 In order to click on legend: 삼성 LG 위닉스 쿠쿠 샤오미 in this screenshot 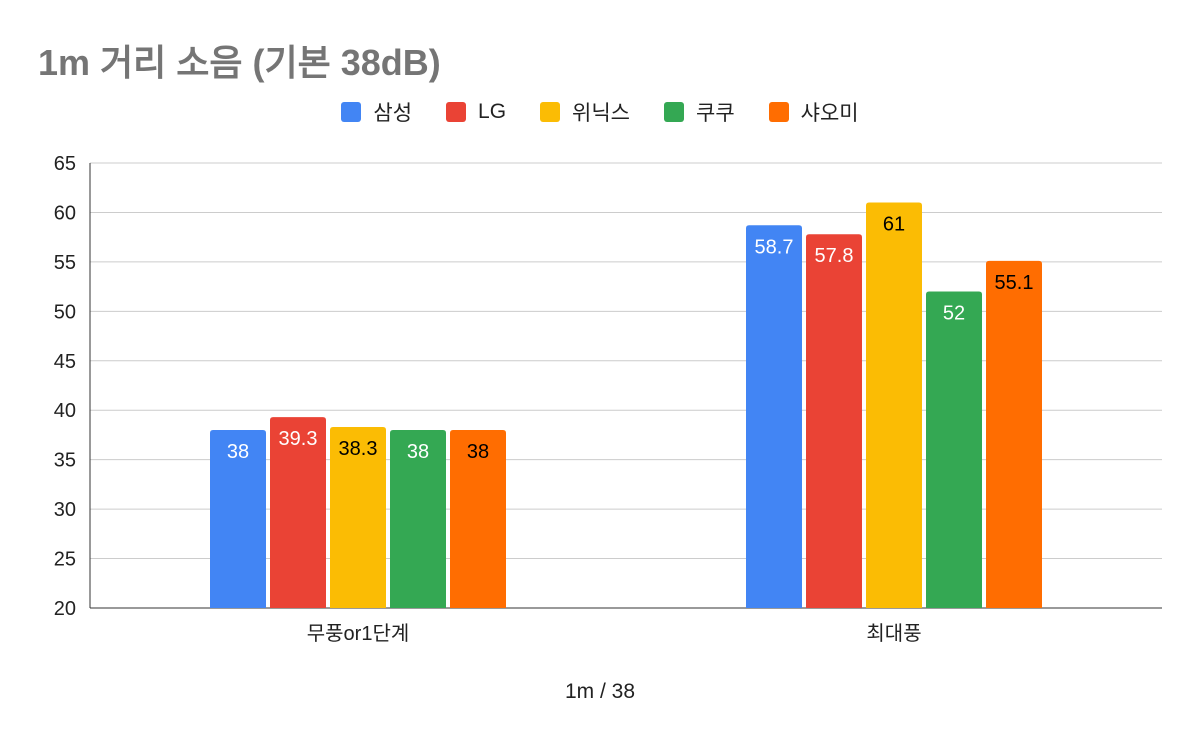, I will do `click(600, 112)`.